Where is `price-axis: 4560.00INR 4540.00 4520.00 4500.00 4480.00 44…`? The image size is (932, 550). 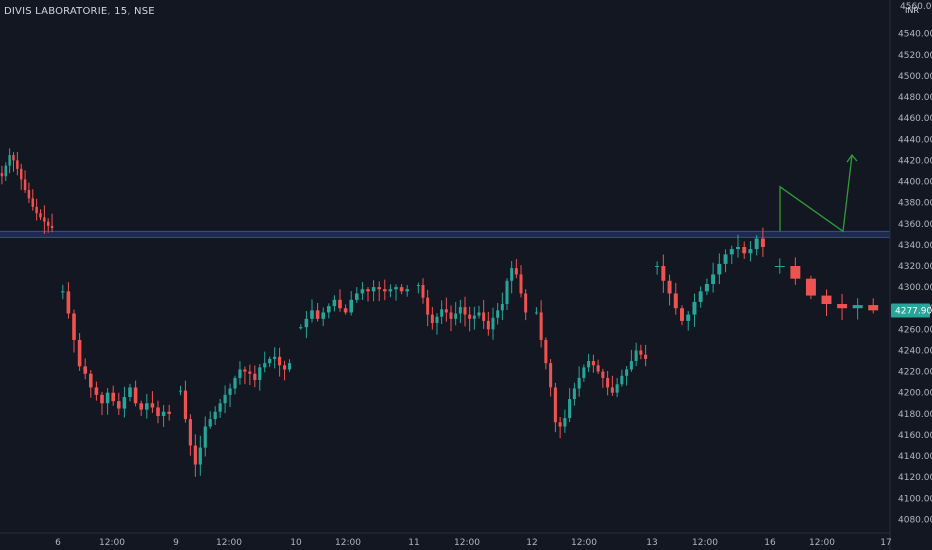 price-axis: 4560.00INR 4540.00 4520.00 4500.00 4480.00 44… is located at coordinates (910, 275).